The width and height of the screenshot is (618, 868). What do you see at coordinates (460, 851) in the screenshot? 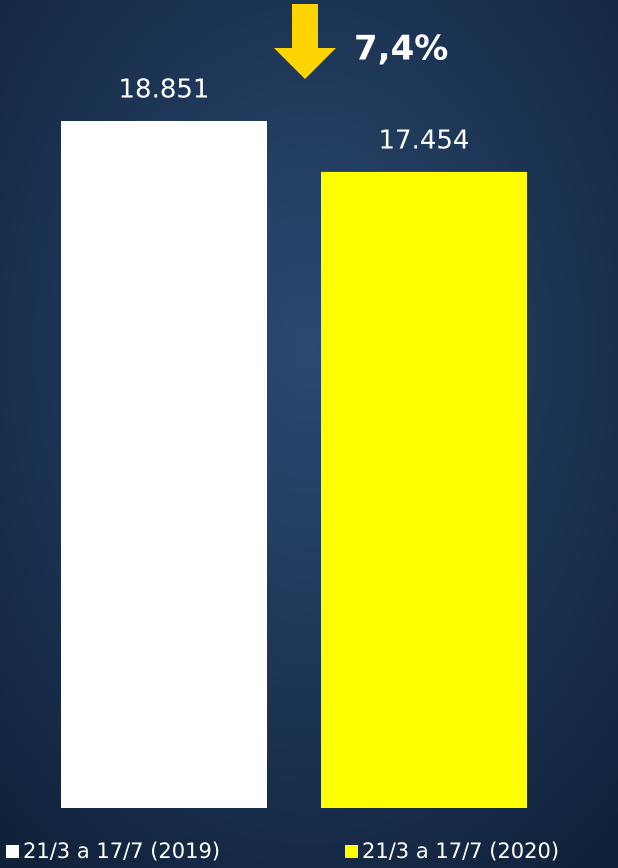
I see `legend-label: 21/3 a 17/7 (2020)` at bounding box center [460, 851].